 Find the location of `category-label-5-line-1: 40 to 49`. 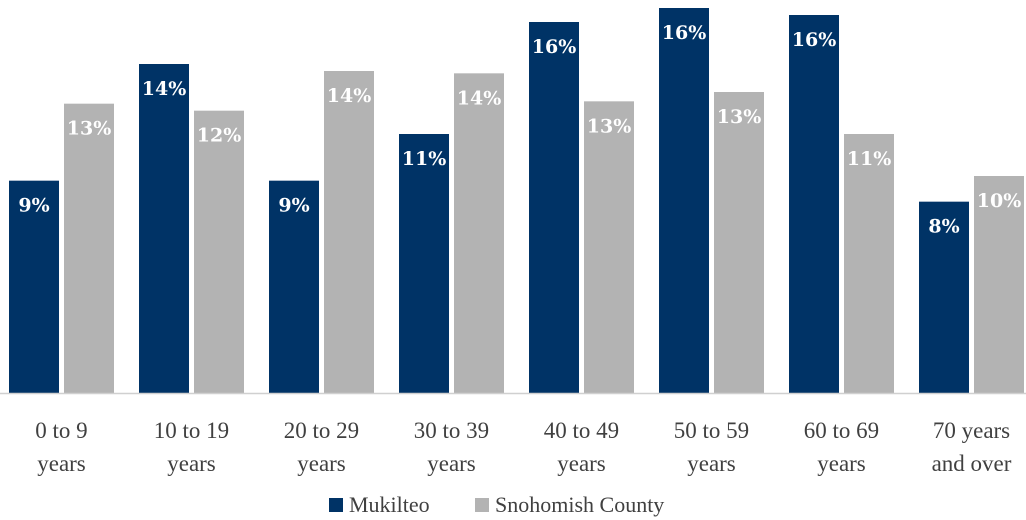

category-label-5-line-1: 40 to 49 is located at coordinates (581, 430).